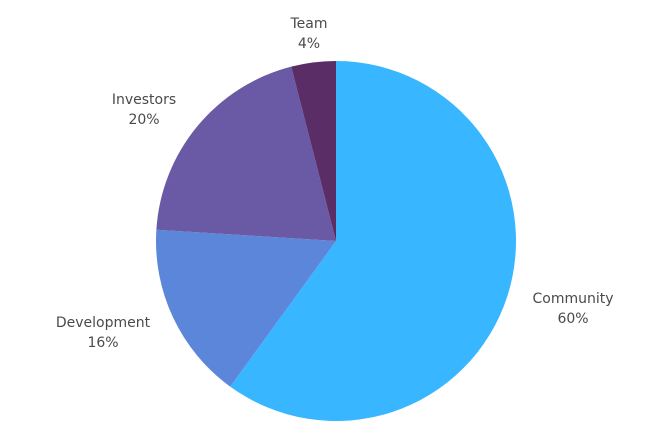 The width and height of the screenshot is (661, 437). I want to click on pie-percent-investors: 20%, so click(143, 120).